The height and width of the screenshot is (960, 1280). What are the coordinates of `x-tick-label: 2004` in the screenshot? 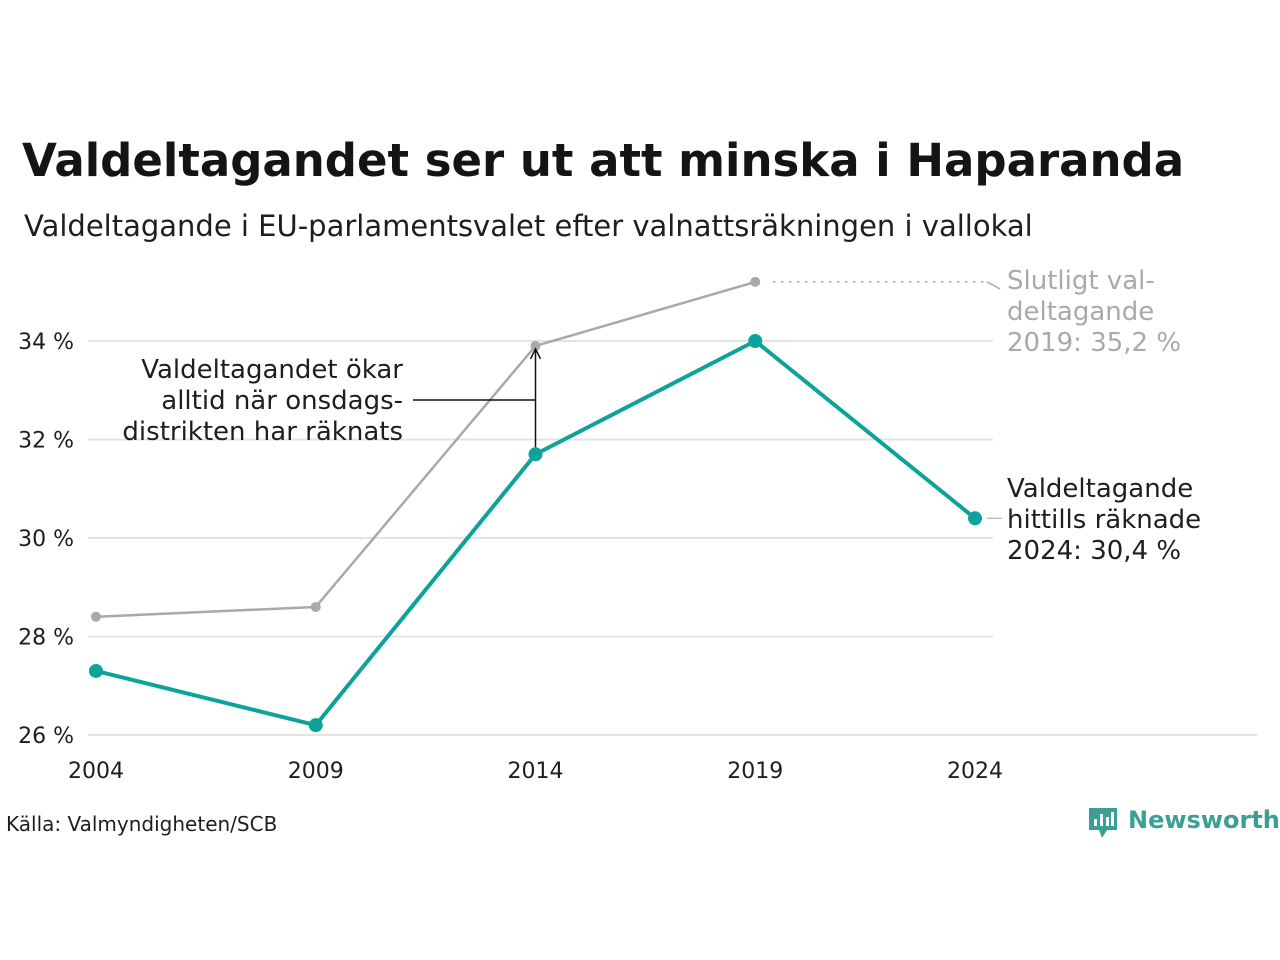 It's located at (96, 771).